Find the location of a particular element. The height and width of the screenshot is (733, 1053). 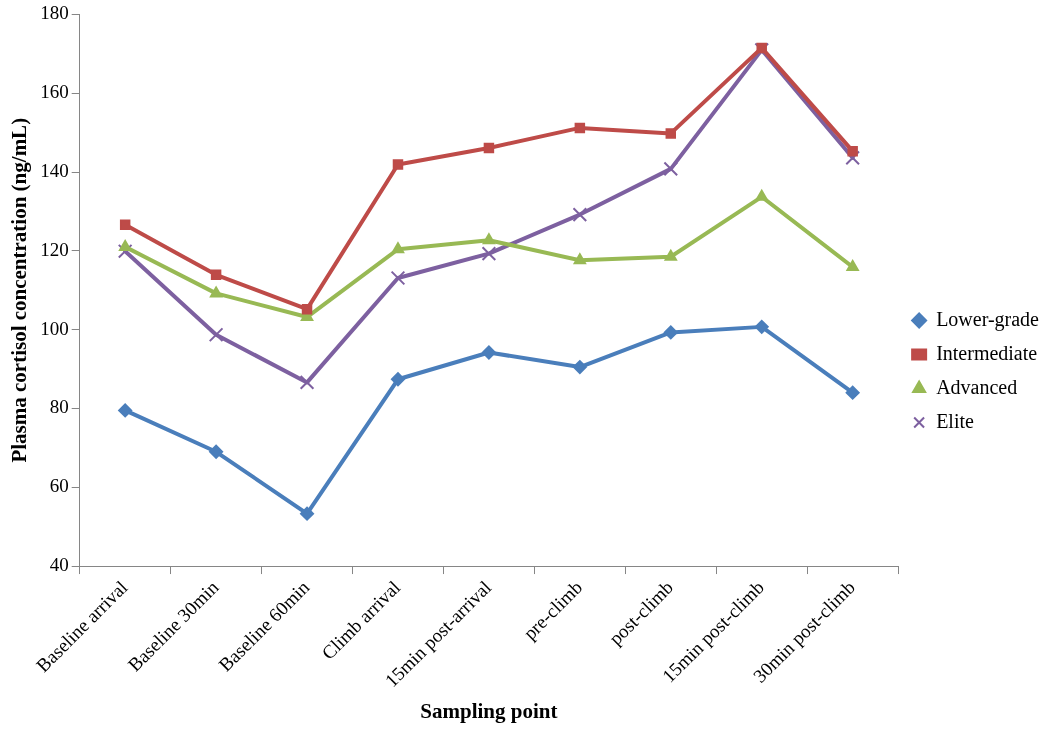

y-tick-label: 160 is located at coordinates (54, 92).